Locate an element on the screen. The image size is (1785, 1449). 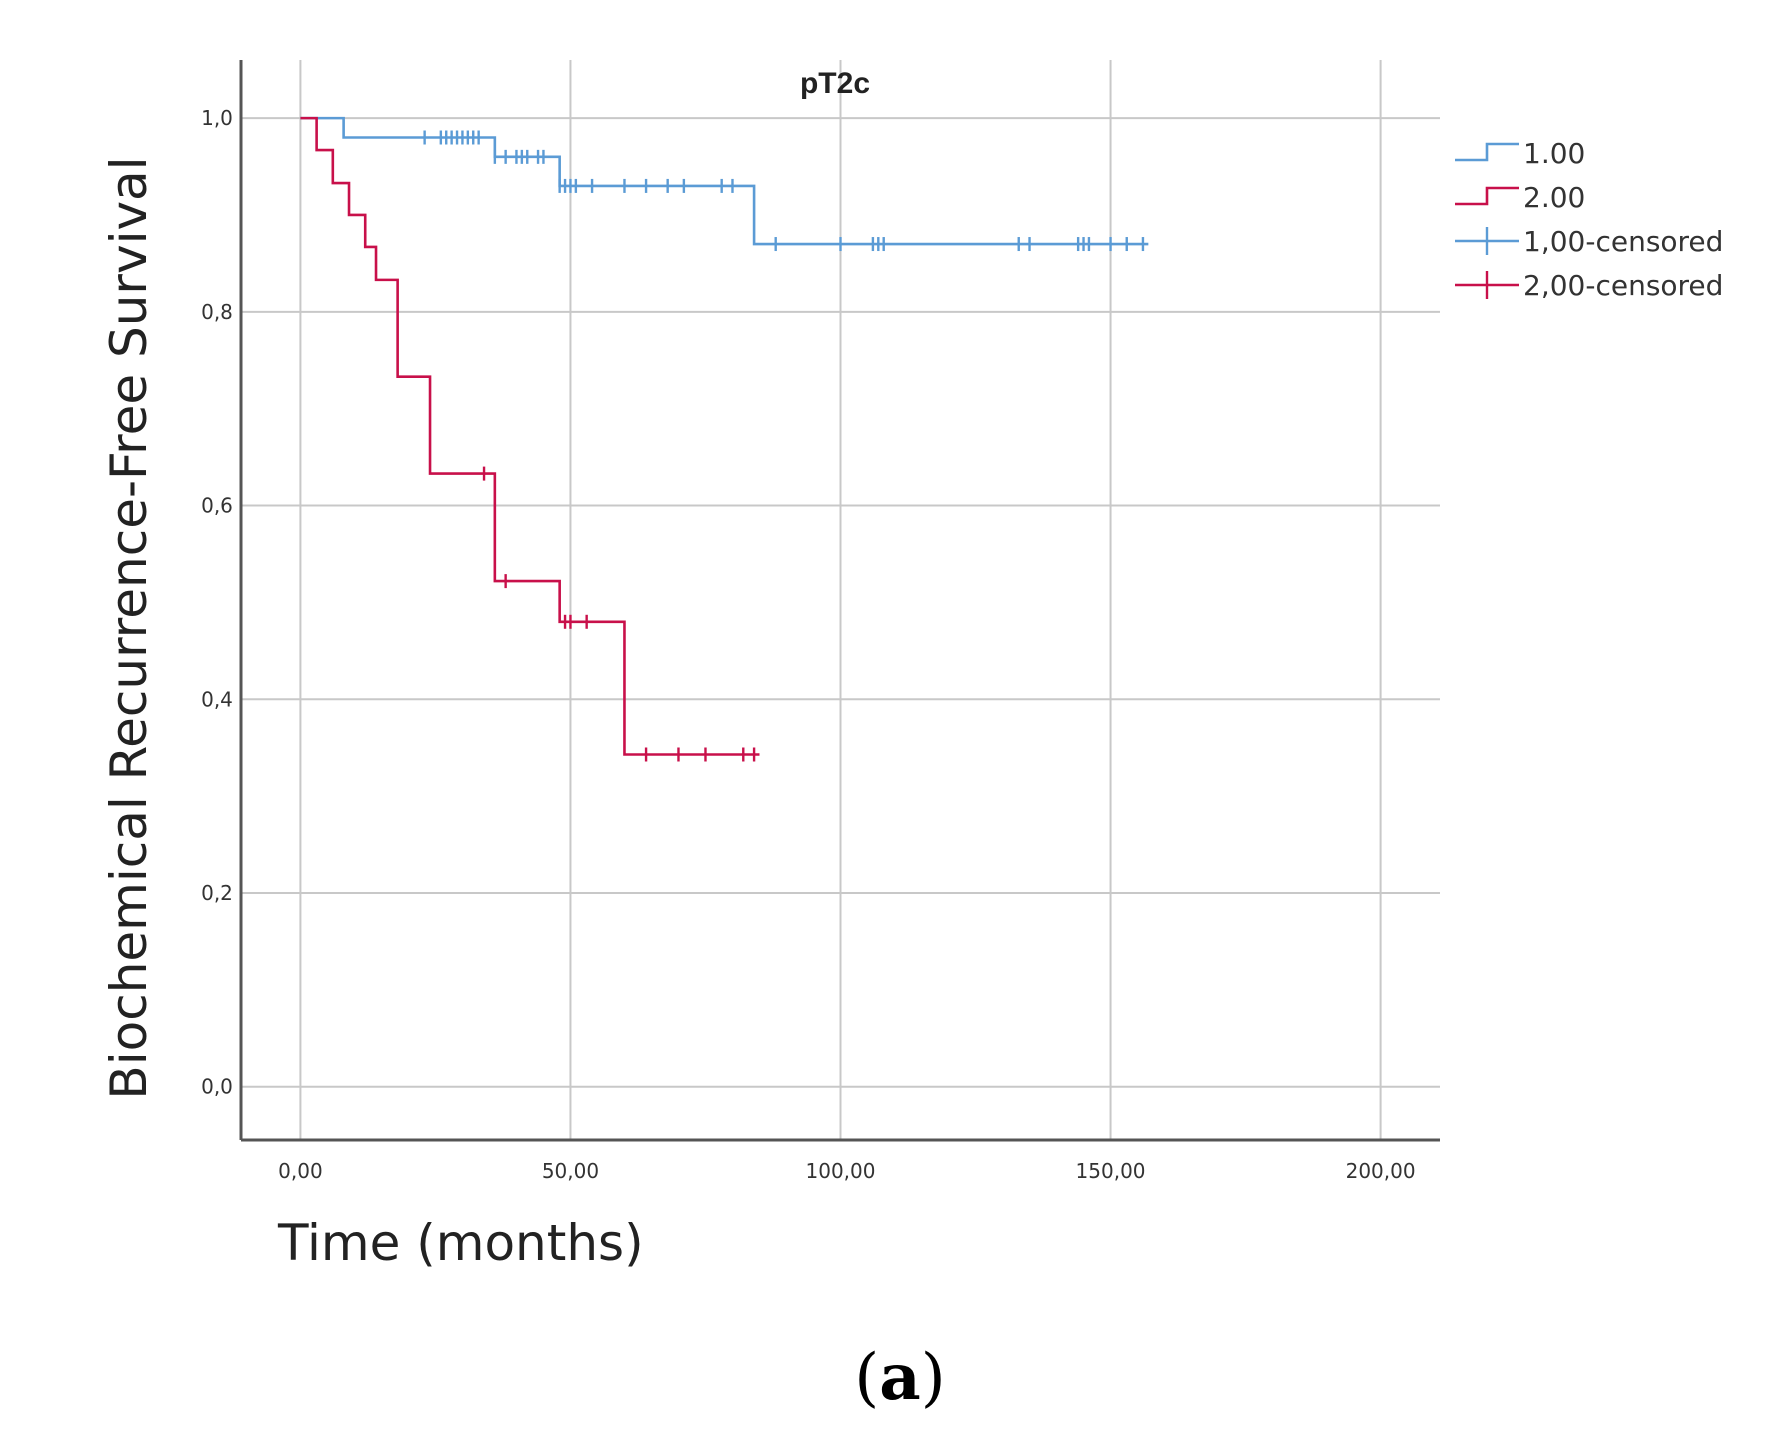
y-tick-label: 0,2 is located at coordinates (217, 893).